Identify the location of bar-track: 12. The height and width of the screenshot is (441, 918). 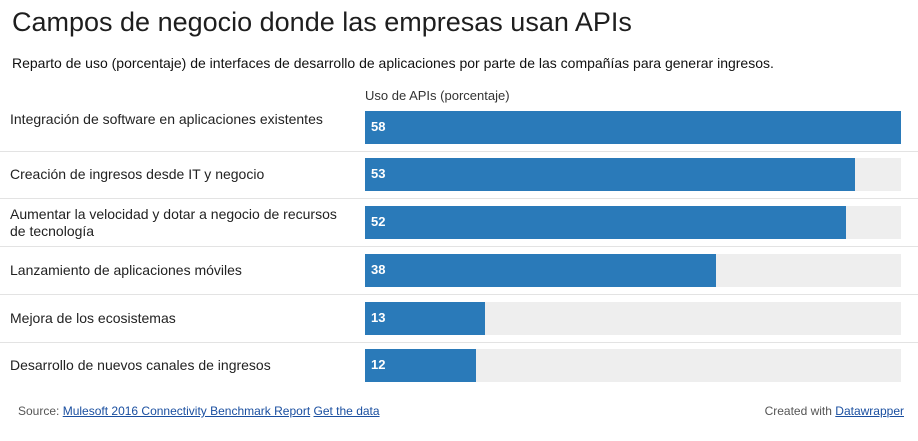
(633, 365).